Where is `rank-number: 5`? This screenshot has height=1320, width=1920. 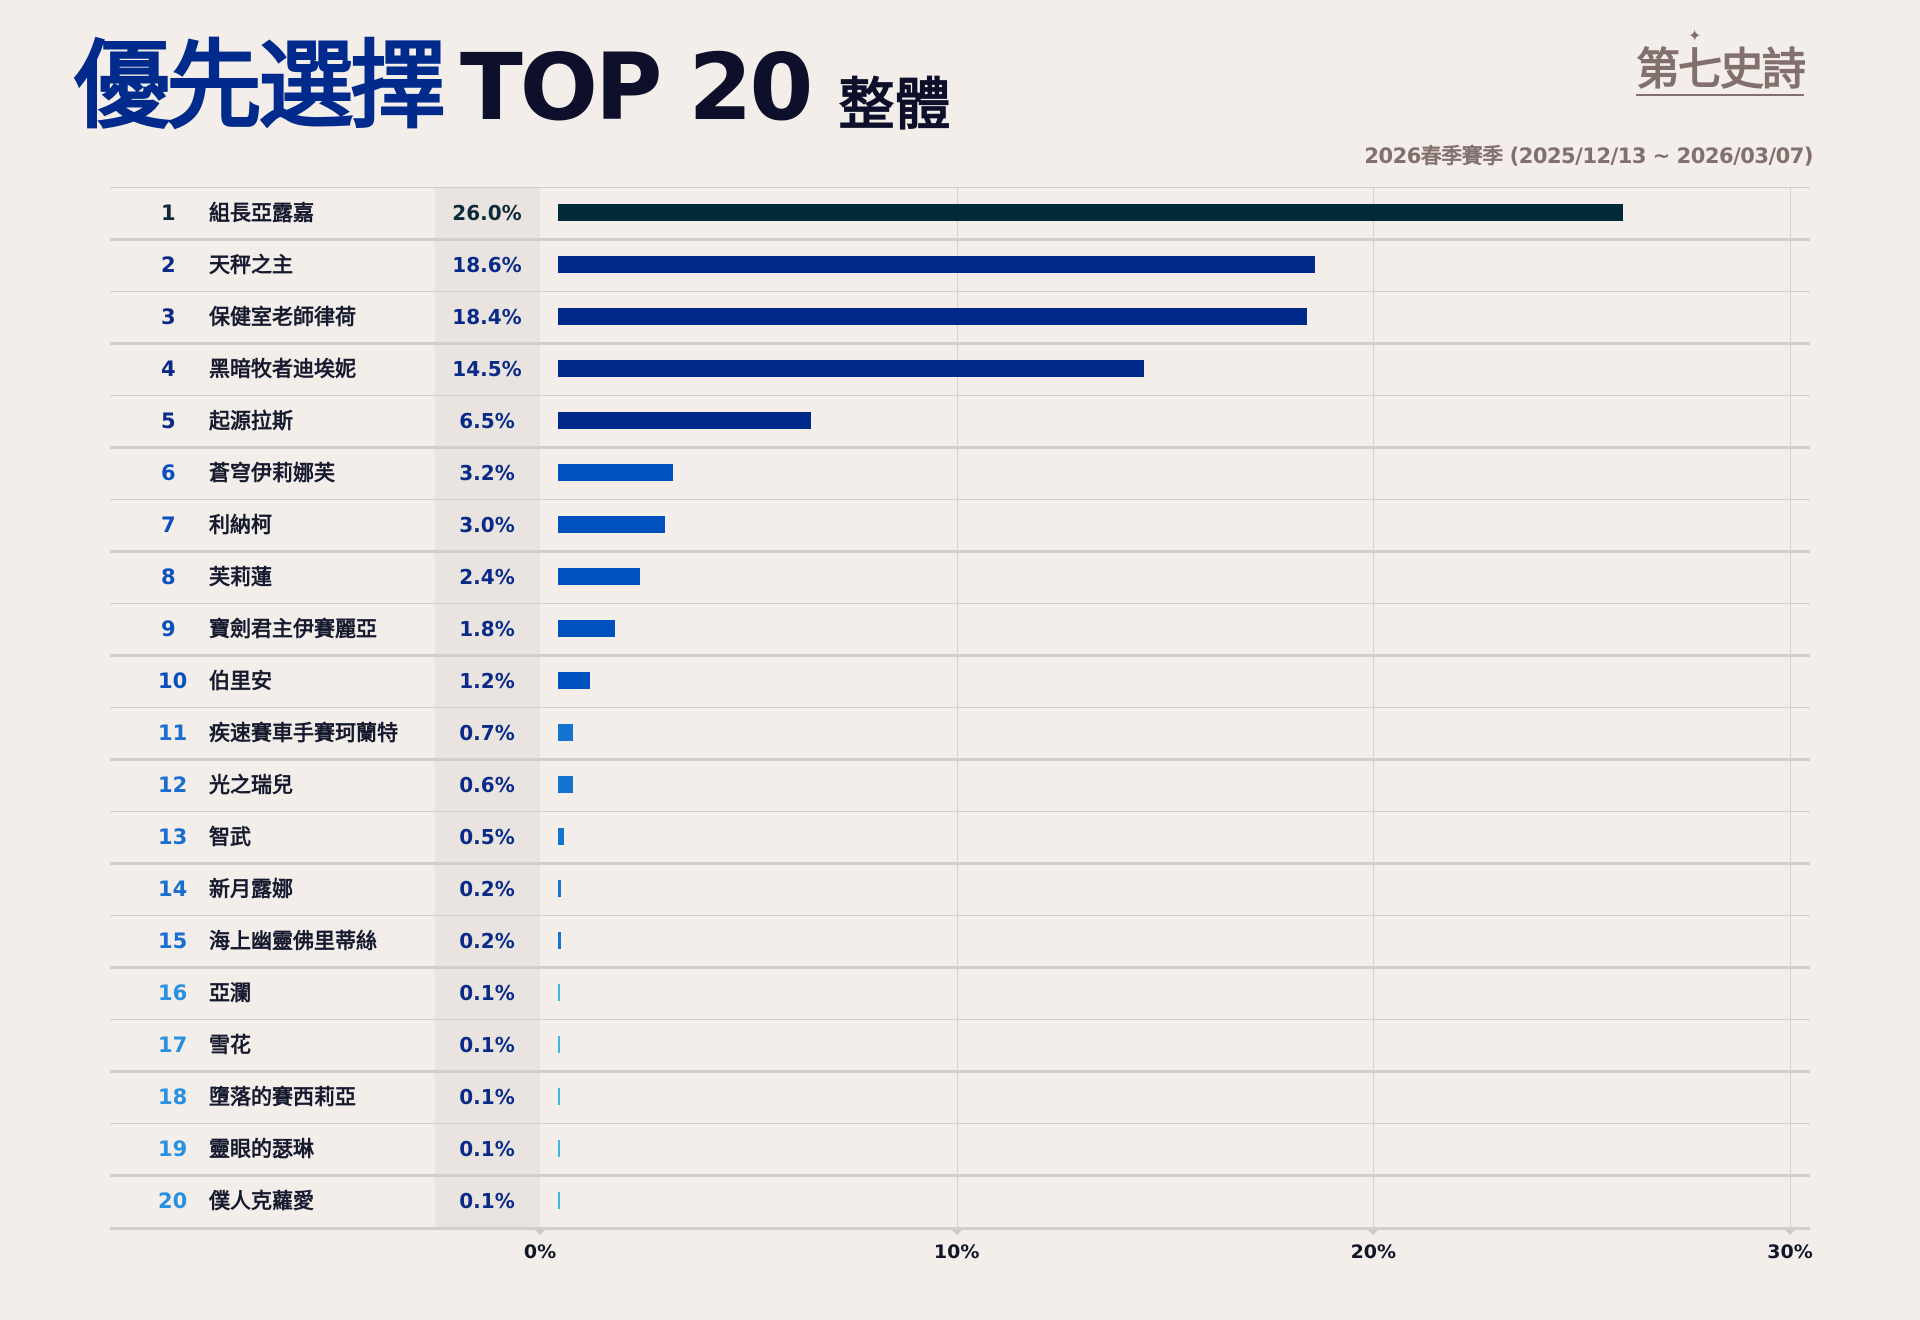
rank-number: 5 is located at coordinates (168, 421).